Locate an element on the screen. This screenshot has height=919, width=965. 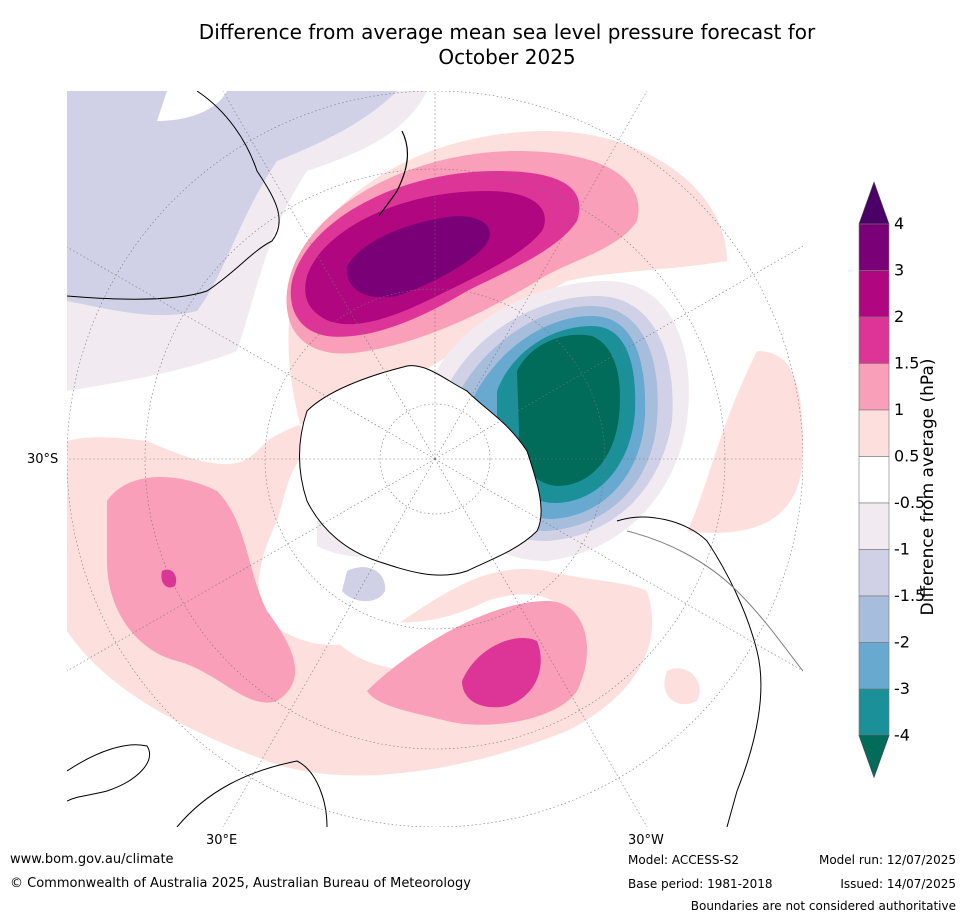
colorbar-tick-label: 1 is located at coordinates (899, 409).